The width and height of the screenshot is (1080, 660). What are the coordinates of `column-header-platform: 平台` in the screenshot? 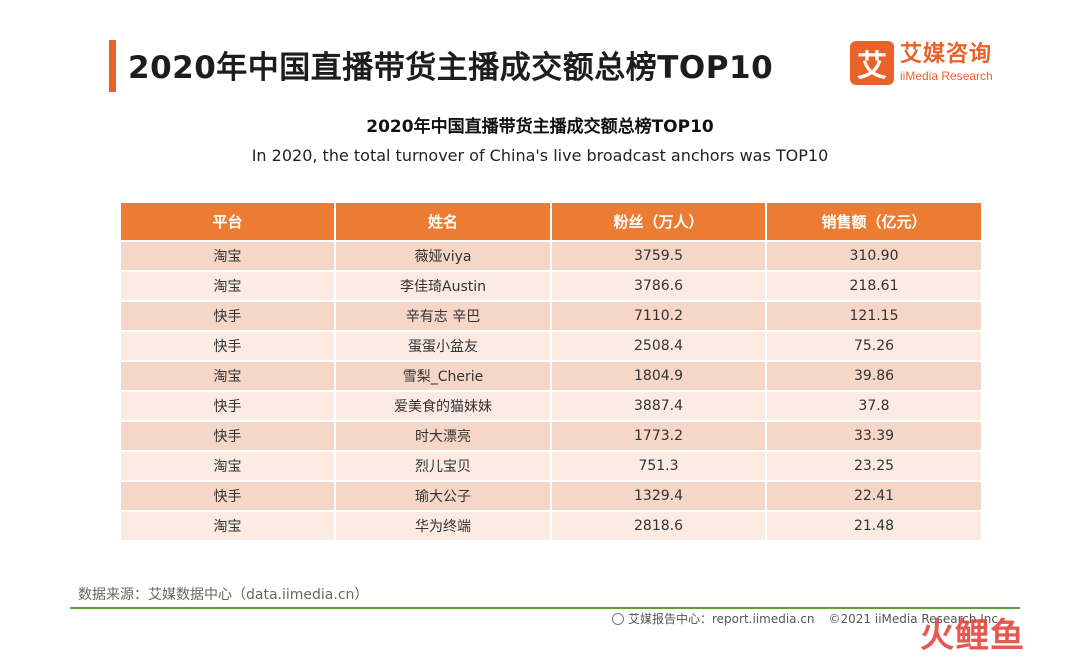 It's located at (228, 222).